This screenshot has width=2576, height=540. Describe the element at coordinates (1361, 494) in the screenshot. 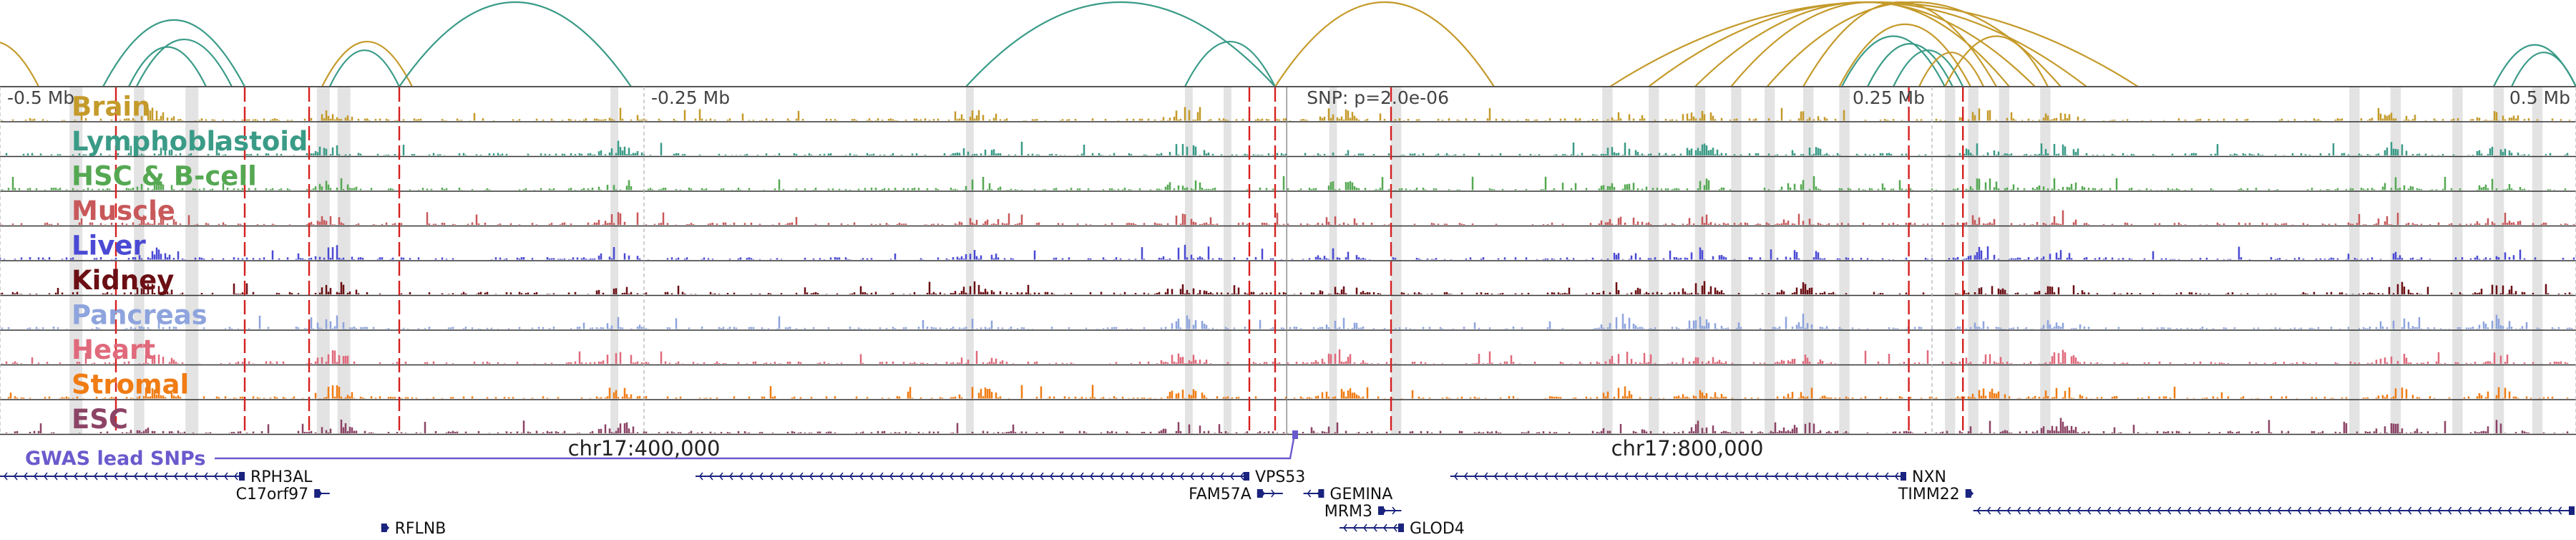

I see `gene-label: GEMINA` at that location.